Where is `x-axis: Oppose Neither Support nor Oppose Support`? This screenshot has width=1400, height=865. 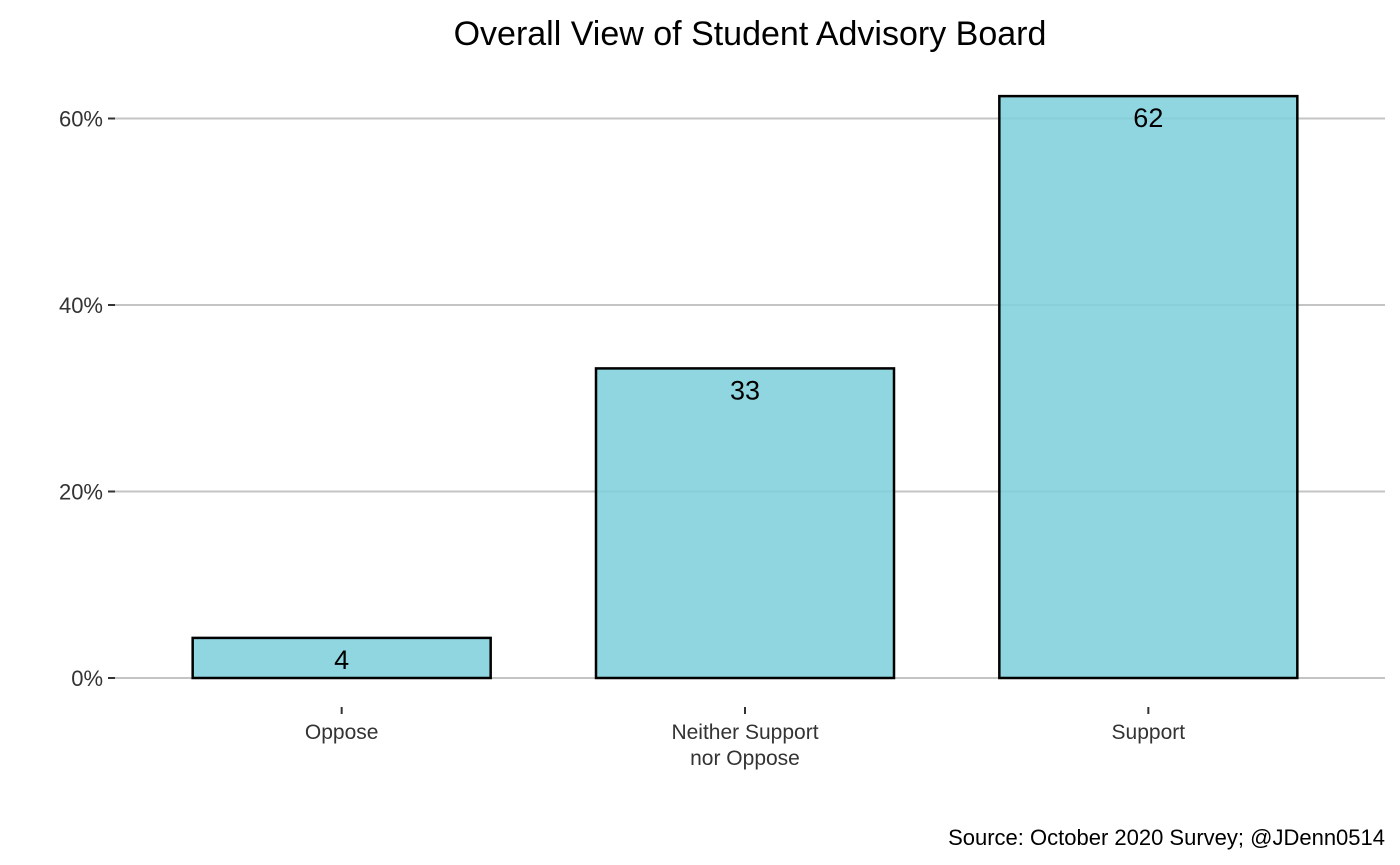 x-axis: Oppose Neither Support nor Oppose Support is located at coordinates (745, 738).